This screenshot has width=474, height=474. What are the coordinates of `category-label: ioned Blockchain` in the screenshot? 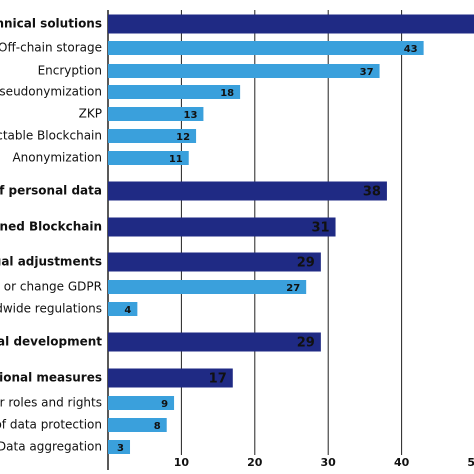 It's located at (51, 227).